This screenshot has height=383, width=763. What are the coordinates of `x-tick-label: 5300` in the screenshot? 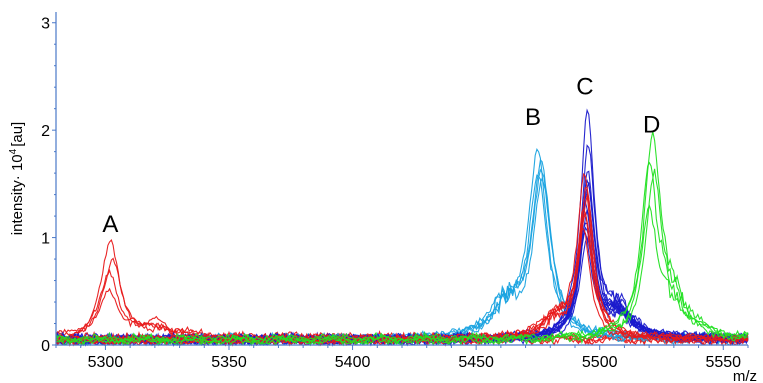 It's located at (106, 362).